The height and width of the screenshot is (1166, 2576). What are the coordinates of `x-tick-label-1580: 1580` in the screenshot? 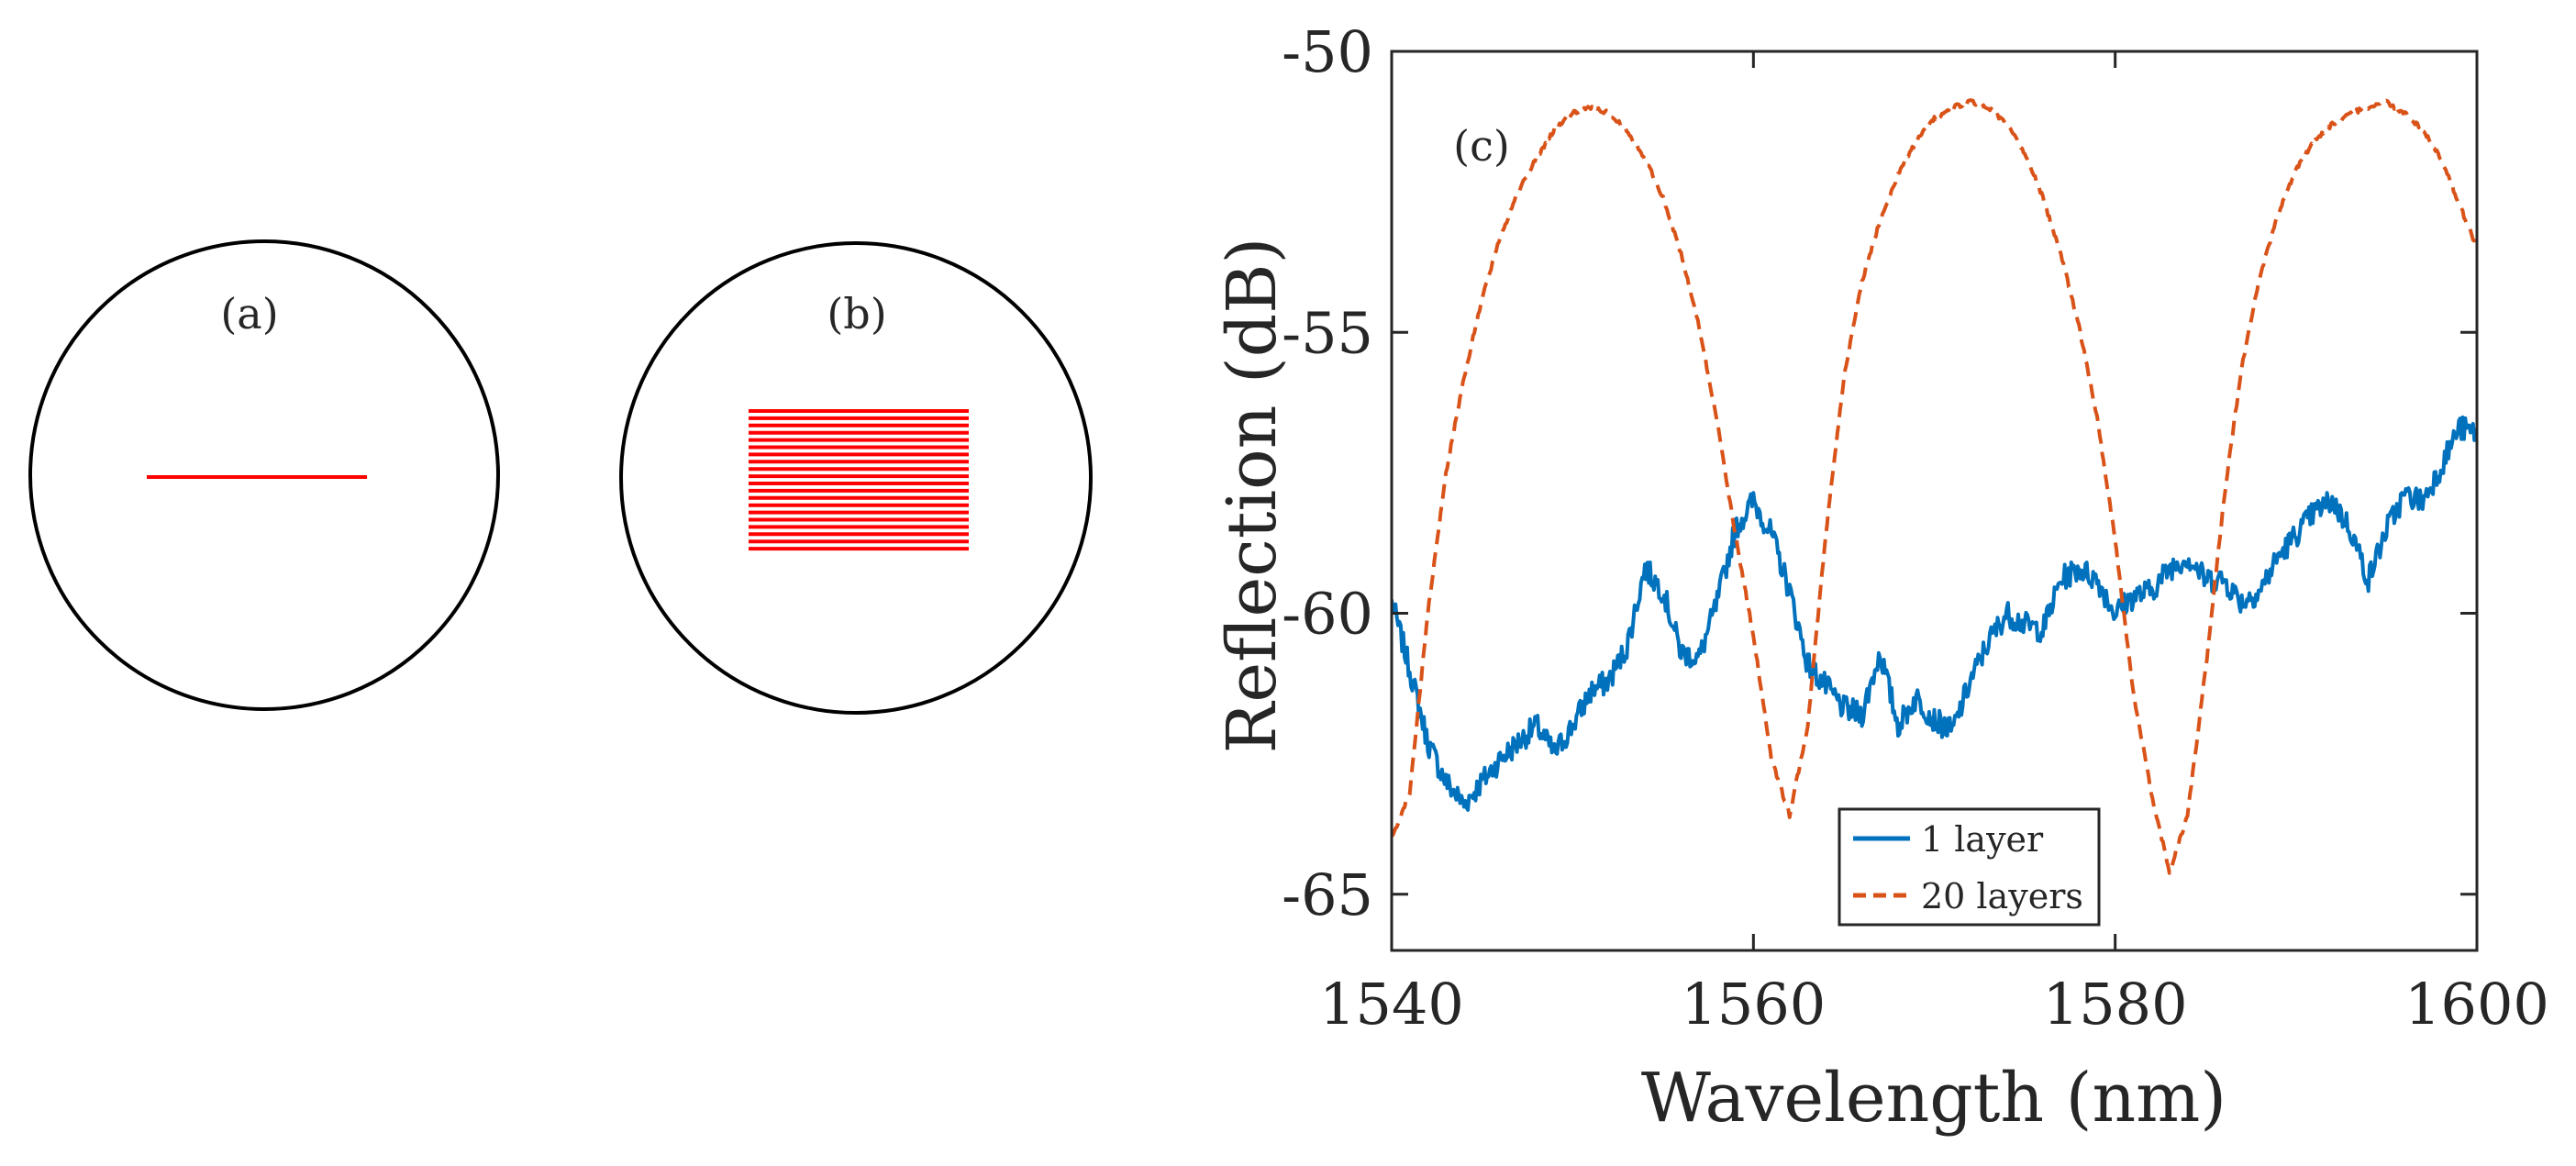 It's located at (2115, 1004).